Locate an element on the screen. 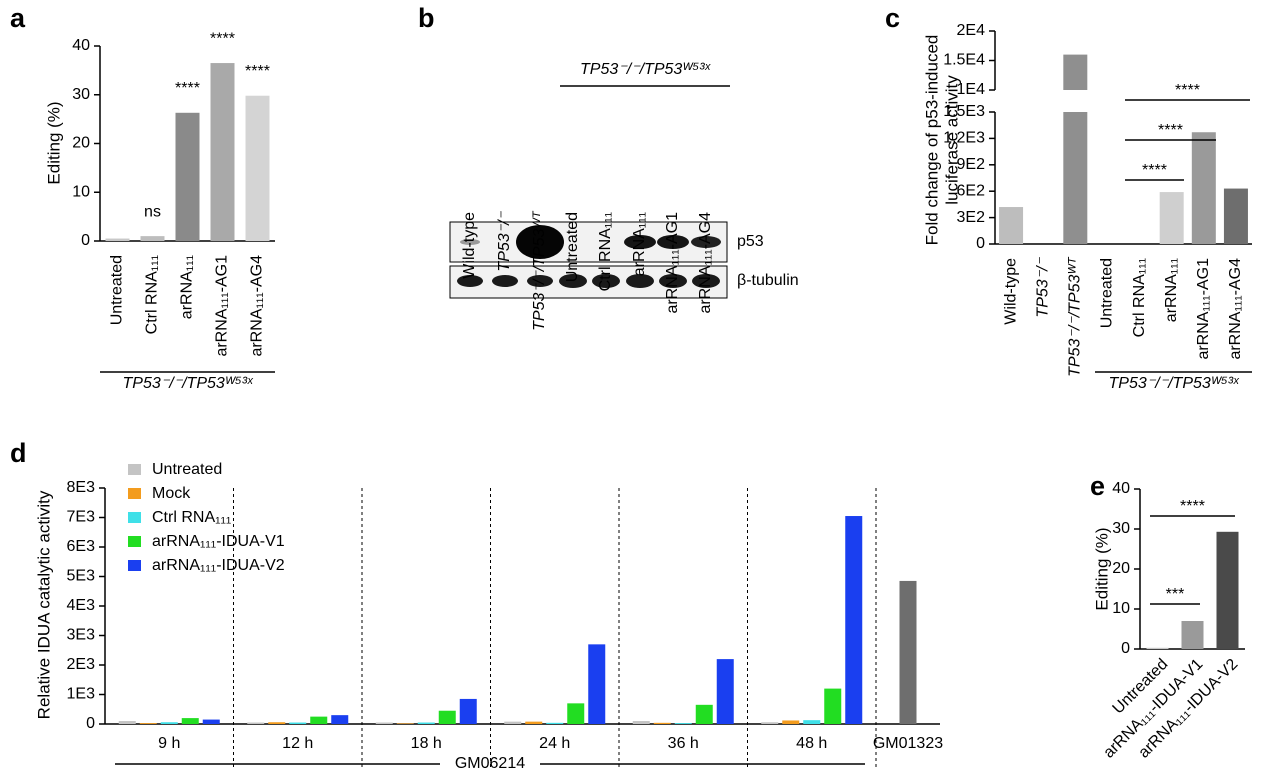 This screenshot has height=783, width=1283. x-tick-label: Ctrl RNA₁₁₁ is located at coordinates (1139, 297).